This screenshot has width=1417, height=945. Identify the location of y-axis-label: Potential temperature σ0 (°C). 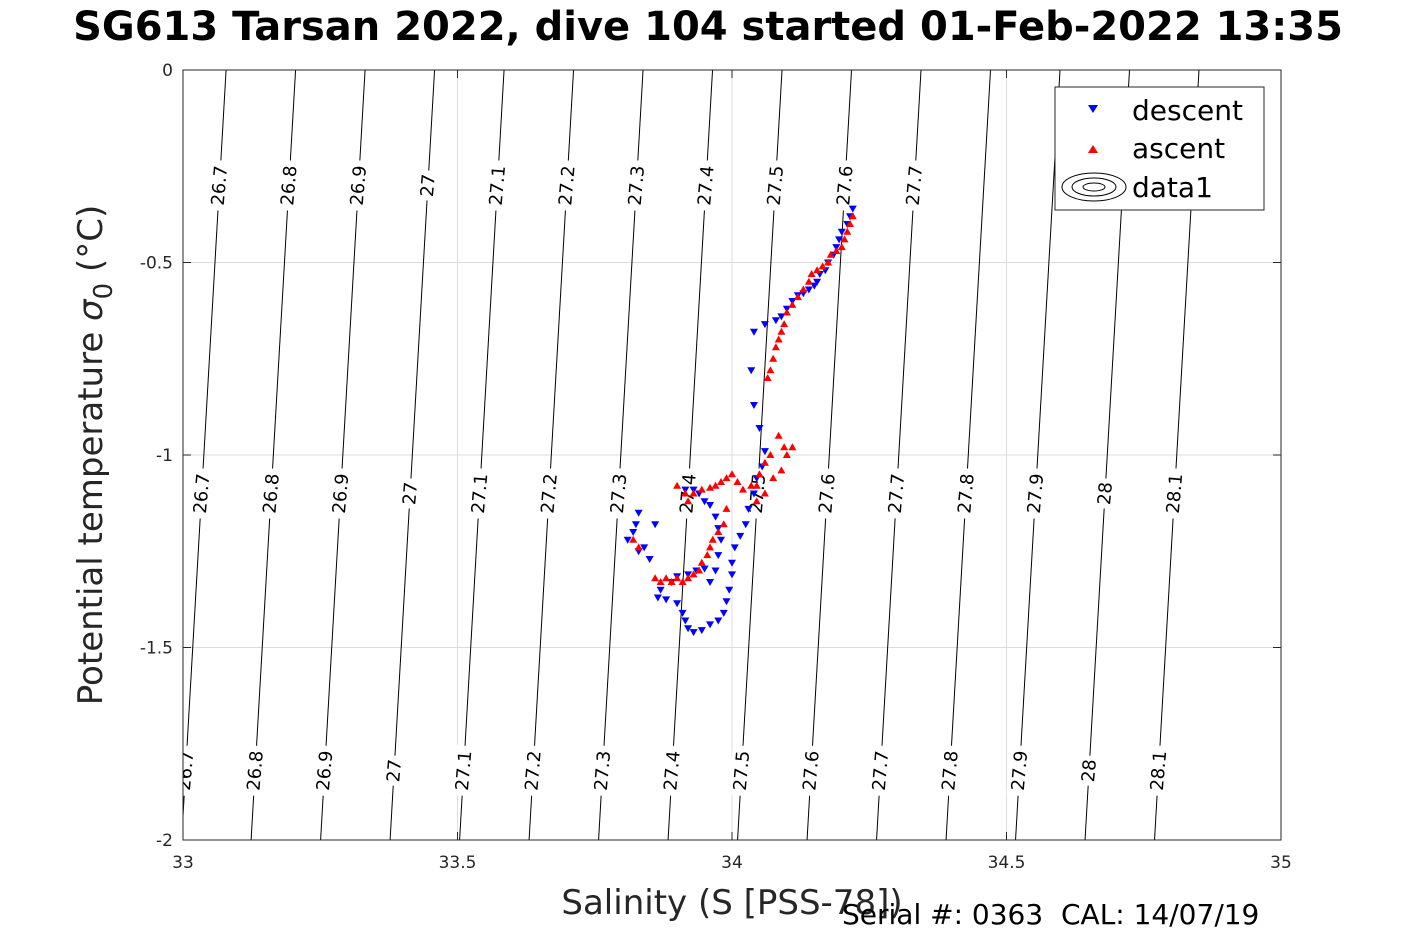
(95, 455).